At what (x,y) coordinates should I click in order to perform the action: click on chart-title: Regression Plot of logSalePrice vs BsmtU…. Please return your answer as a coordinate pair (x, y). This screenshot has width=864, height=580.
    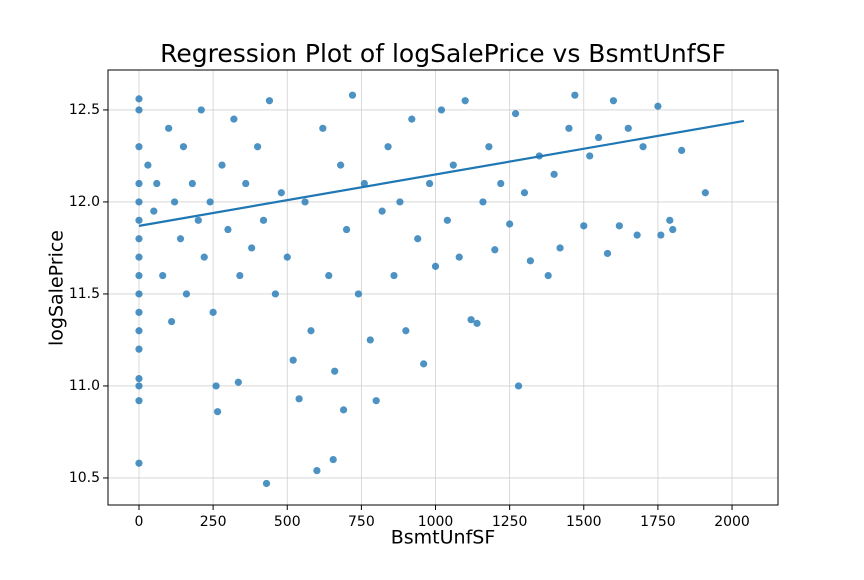
    Looking at the image, I should click on (443, 53).